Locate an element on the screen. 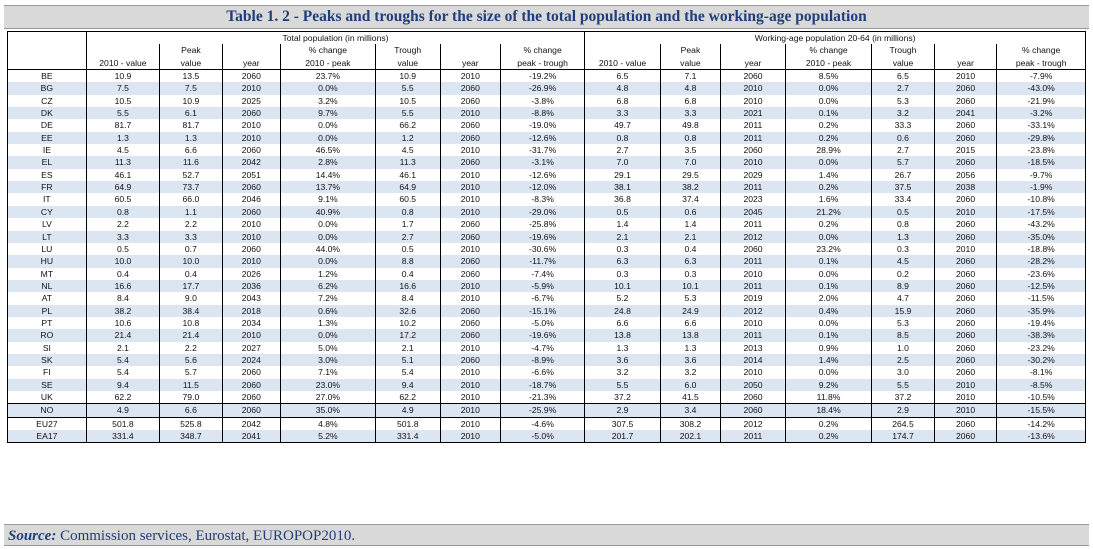 The height and width of the screenshot is (549, 1093). working-age-cell: 308.2 is located at coordinates (690, 423).